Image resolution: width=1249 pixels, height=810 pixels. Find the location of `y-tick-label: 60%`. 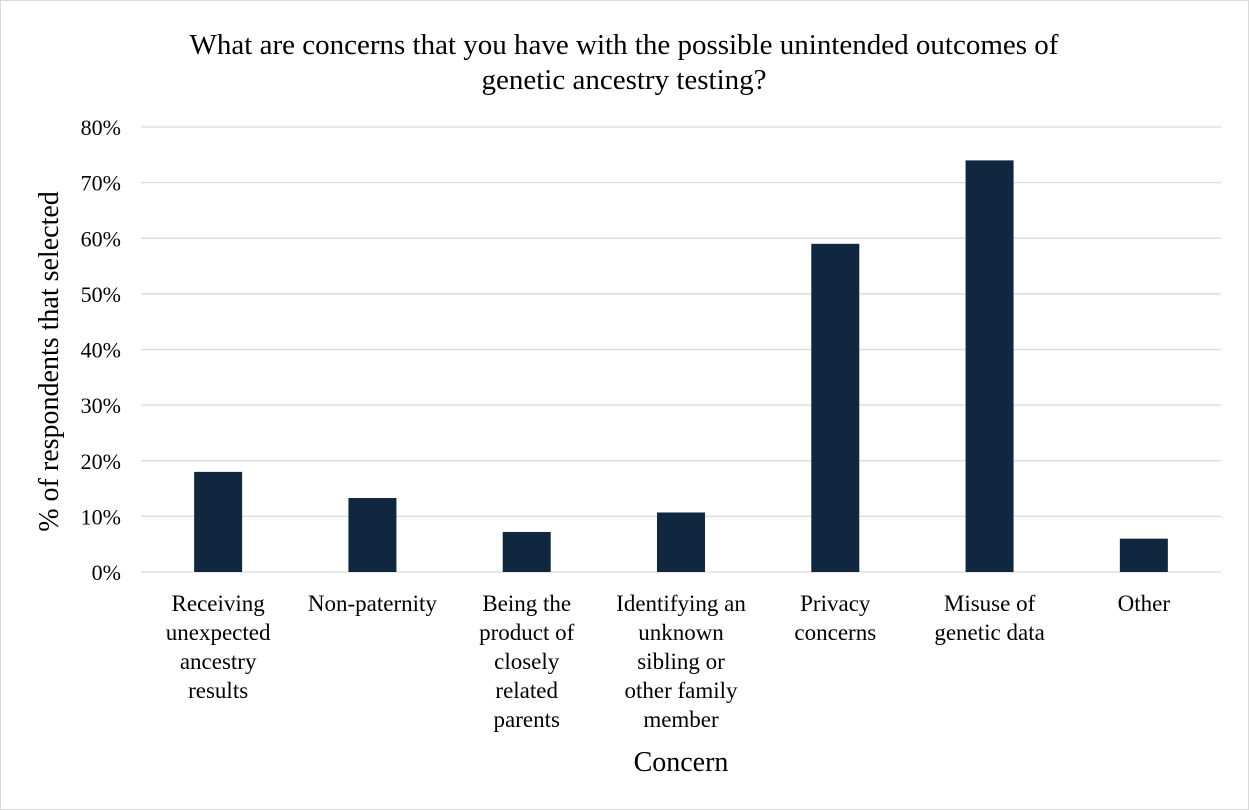

y-tick-label: 60% is located at coordinates (101, 238).